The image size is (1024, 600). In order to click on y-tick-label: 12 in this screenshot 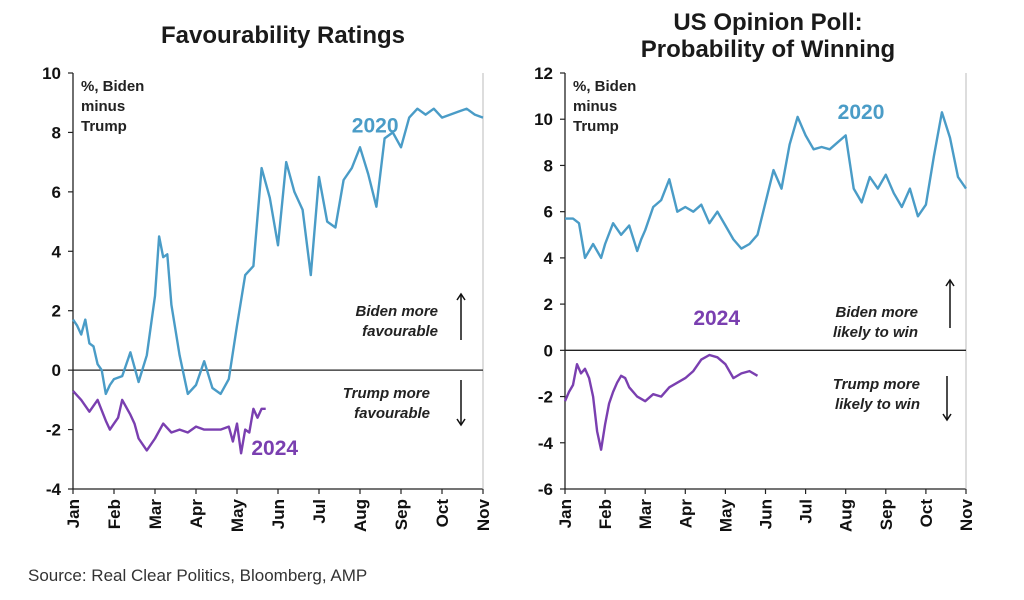, I will do `click(543, 73)`.